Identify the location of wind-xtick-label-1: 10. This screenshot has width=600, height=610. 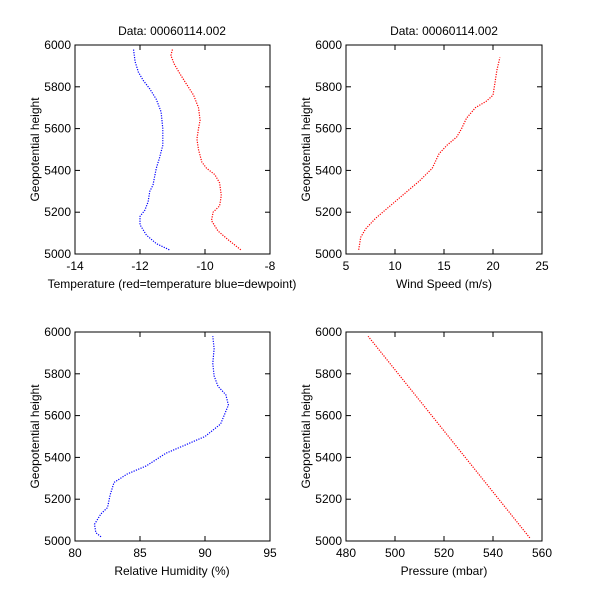
(395, 266).